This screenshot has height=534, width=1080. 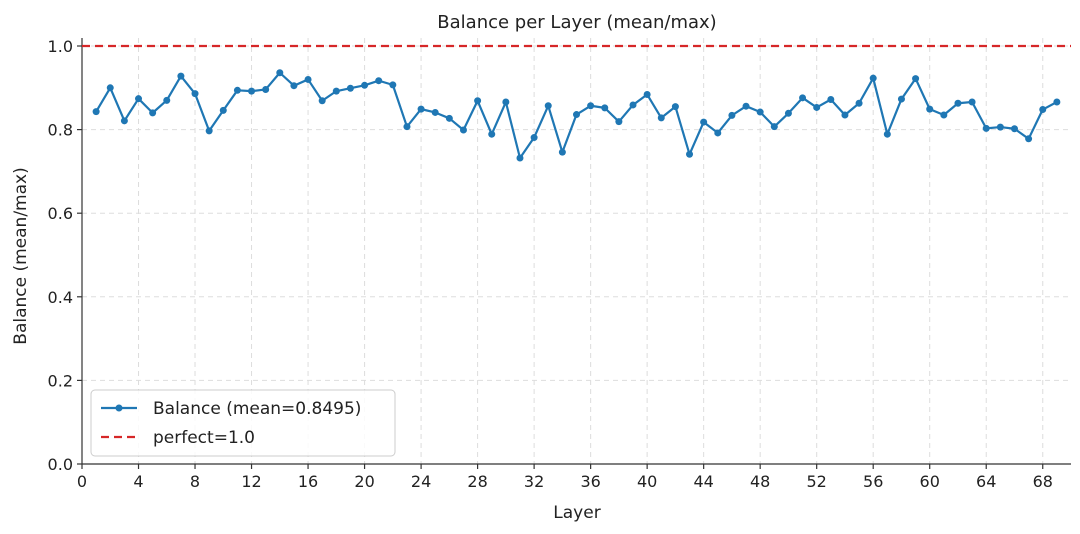 What do you see at coordinates (576, 22) in the screenshot?
I see `chart-title: Balance per Layer (mean/max)` at bounding box center [576, 22].